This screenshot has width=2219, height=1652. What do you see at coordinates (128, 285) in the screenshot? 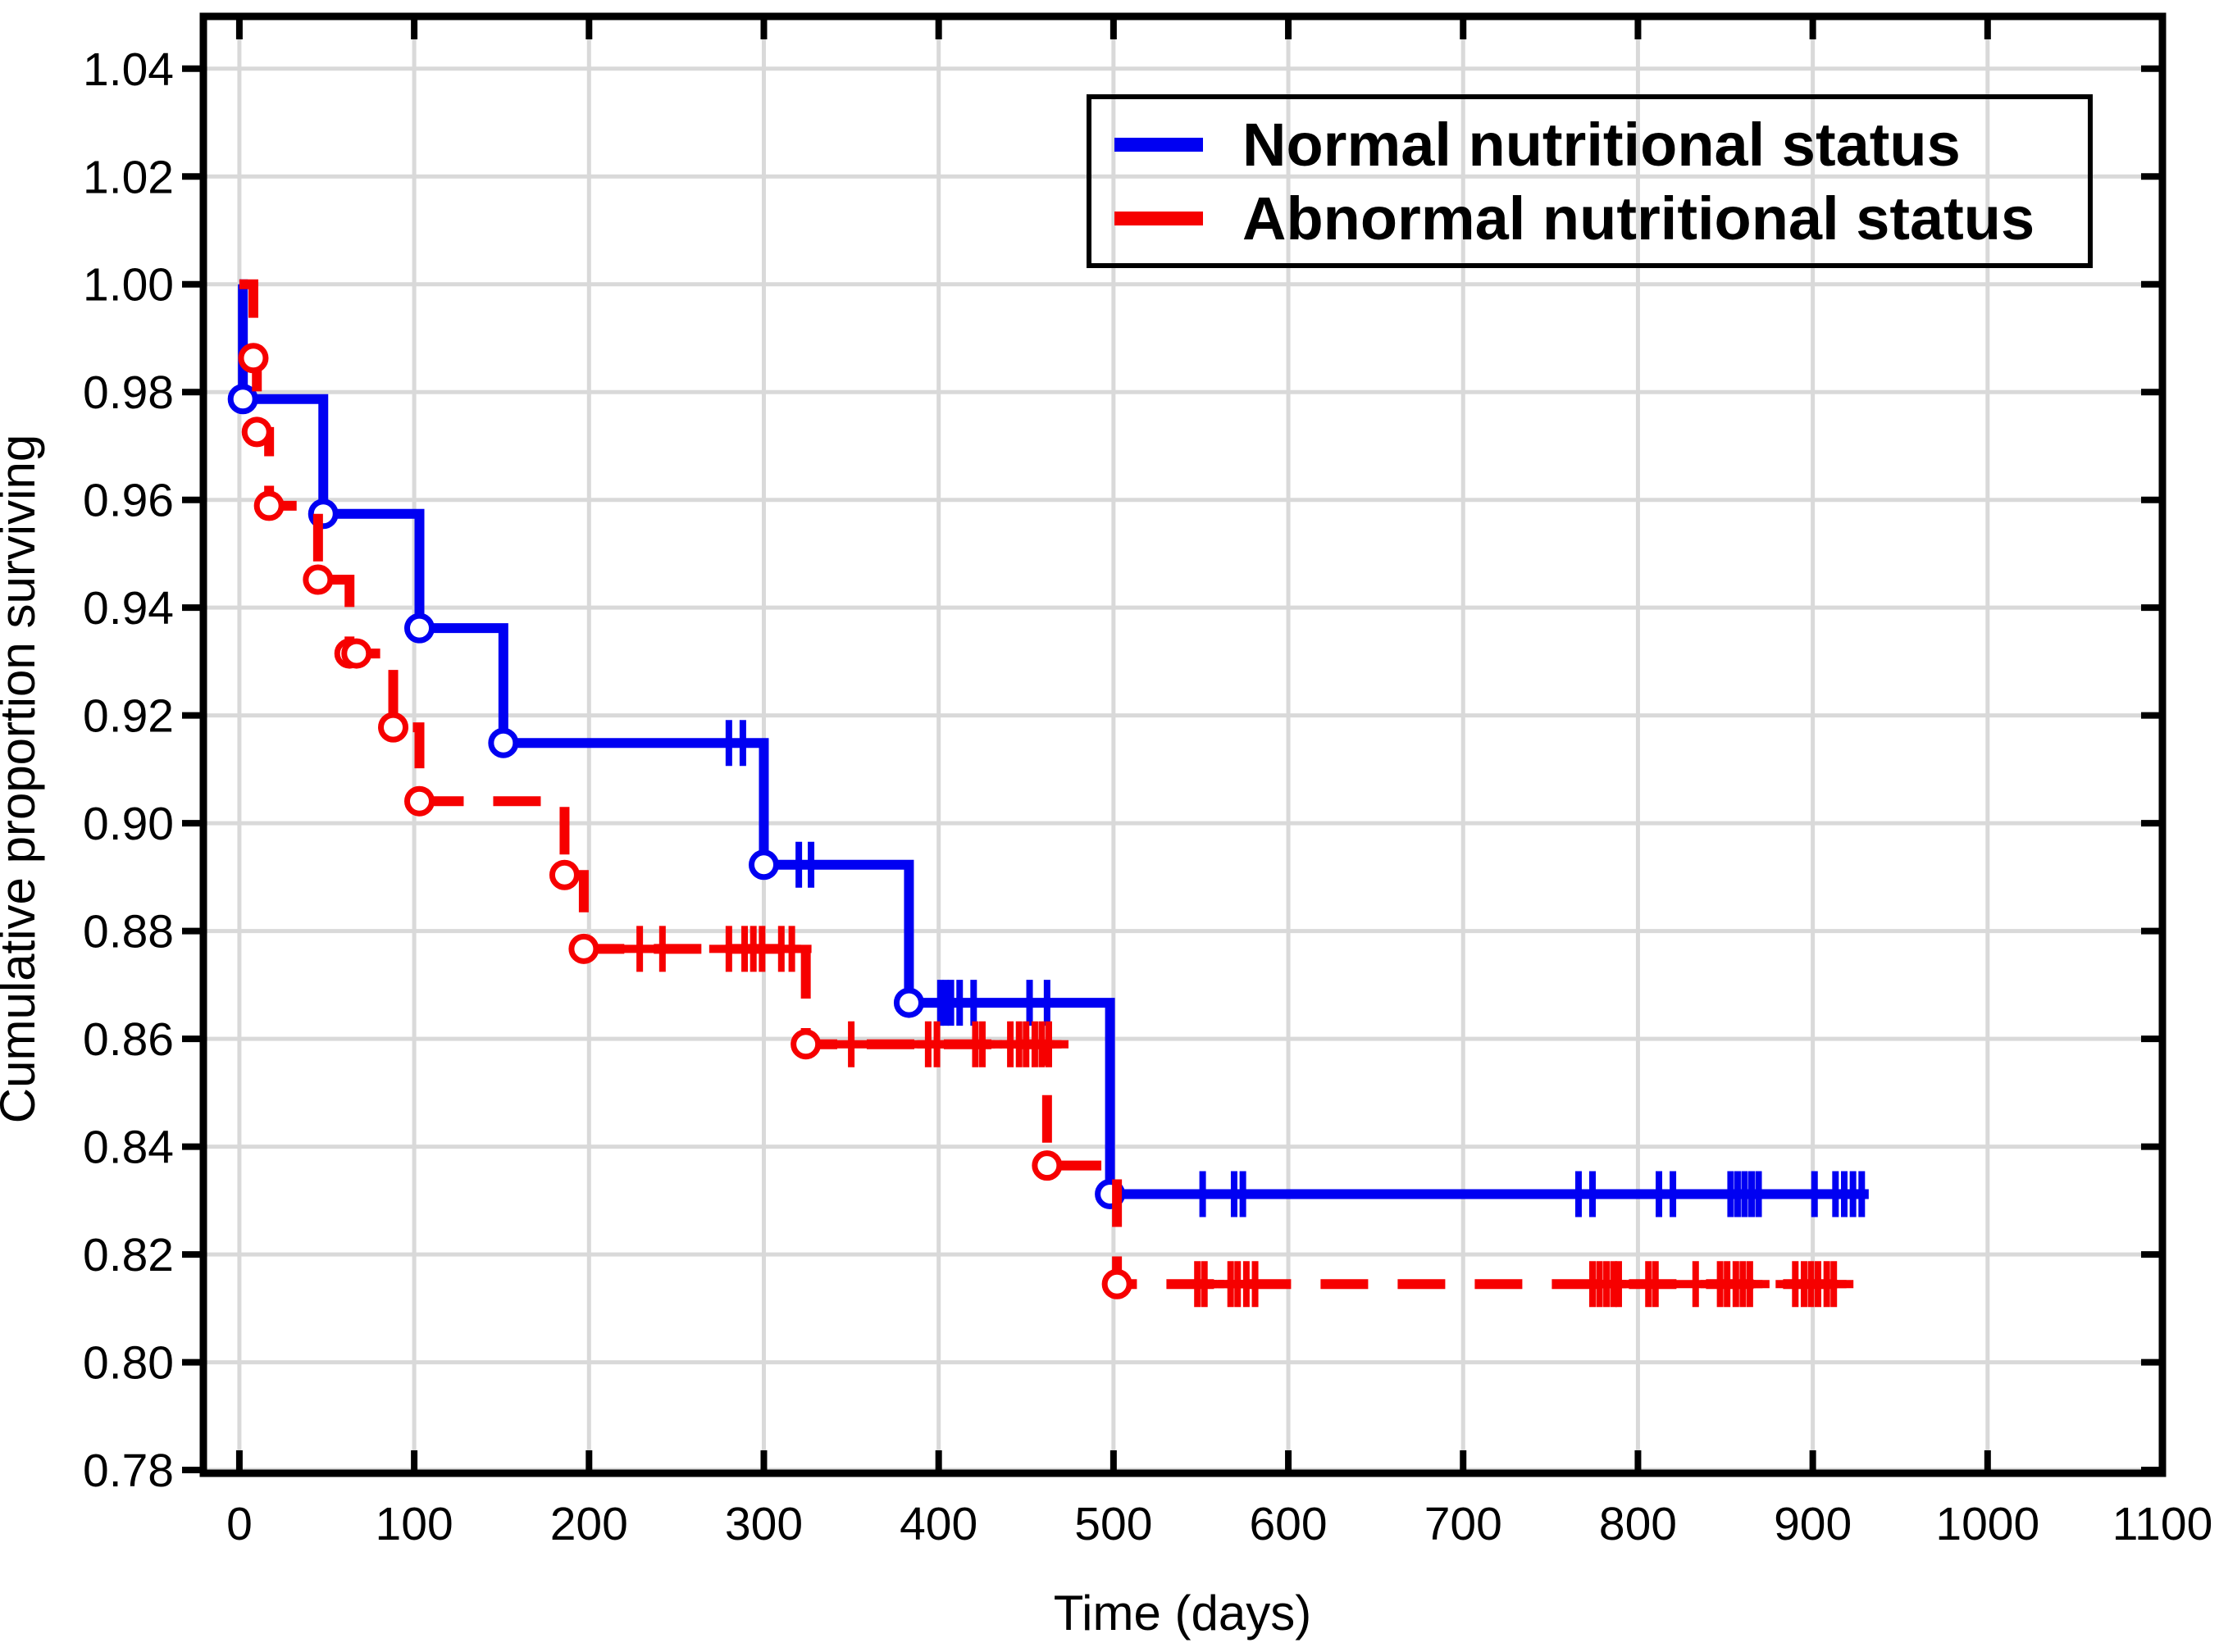
I see `y-tick-label: 1.00` at bounding box center [128, 285].